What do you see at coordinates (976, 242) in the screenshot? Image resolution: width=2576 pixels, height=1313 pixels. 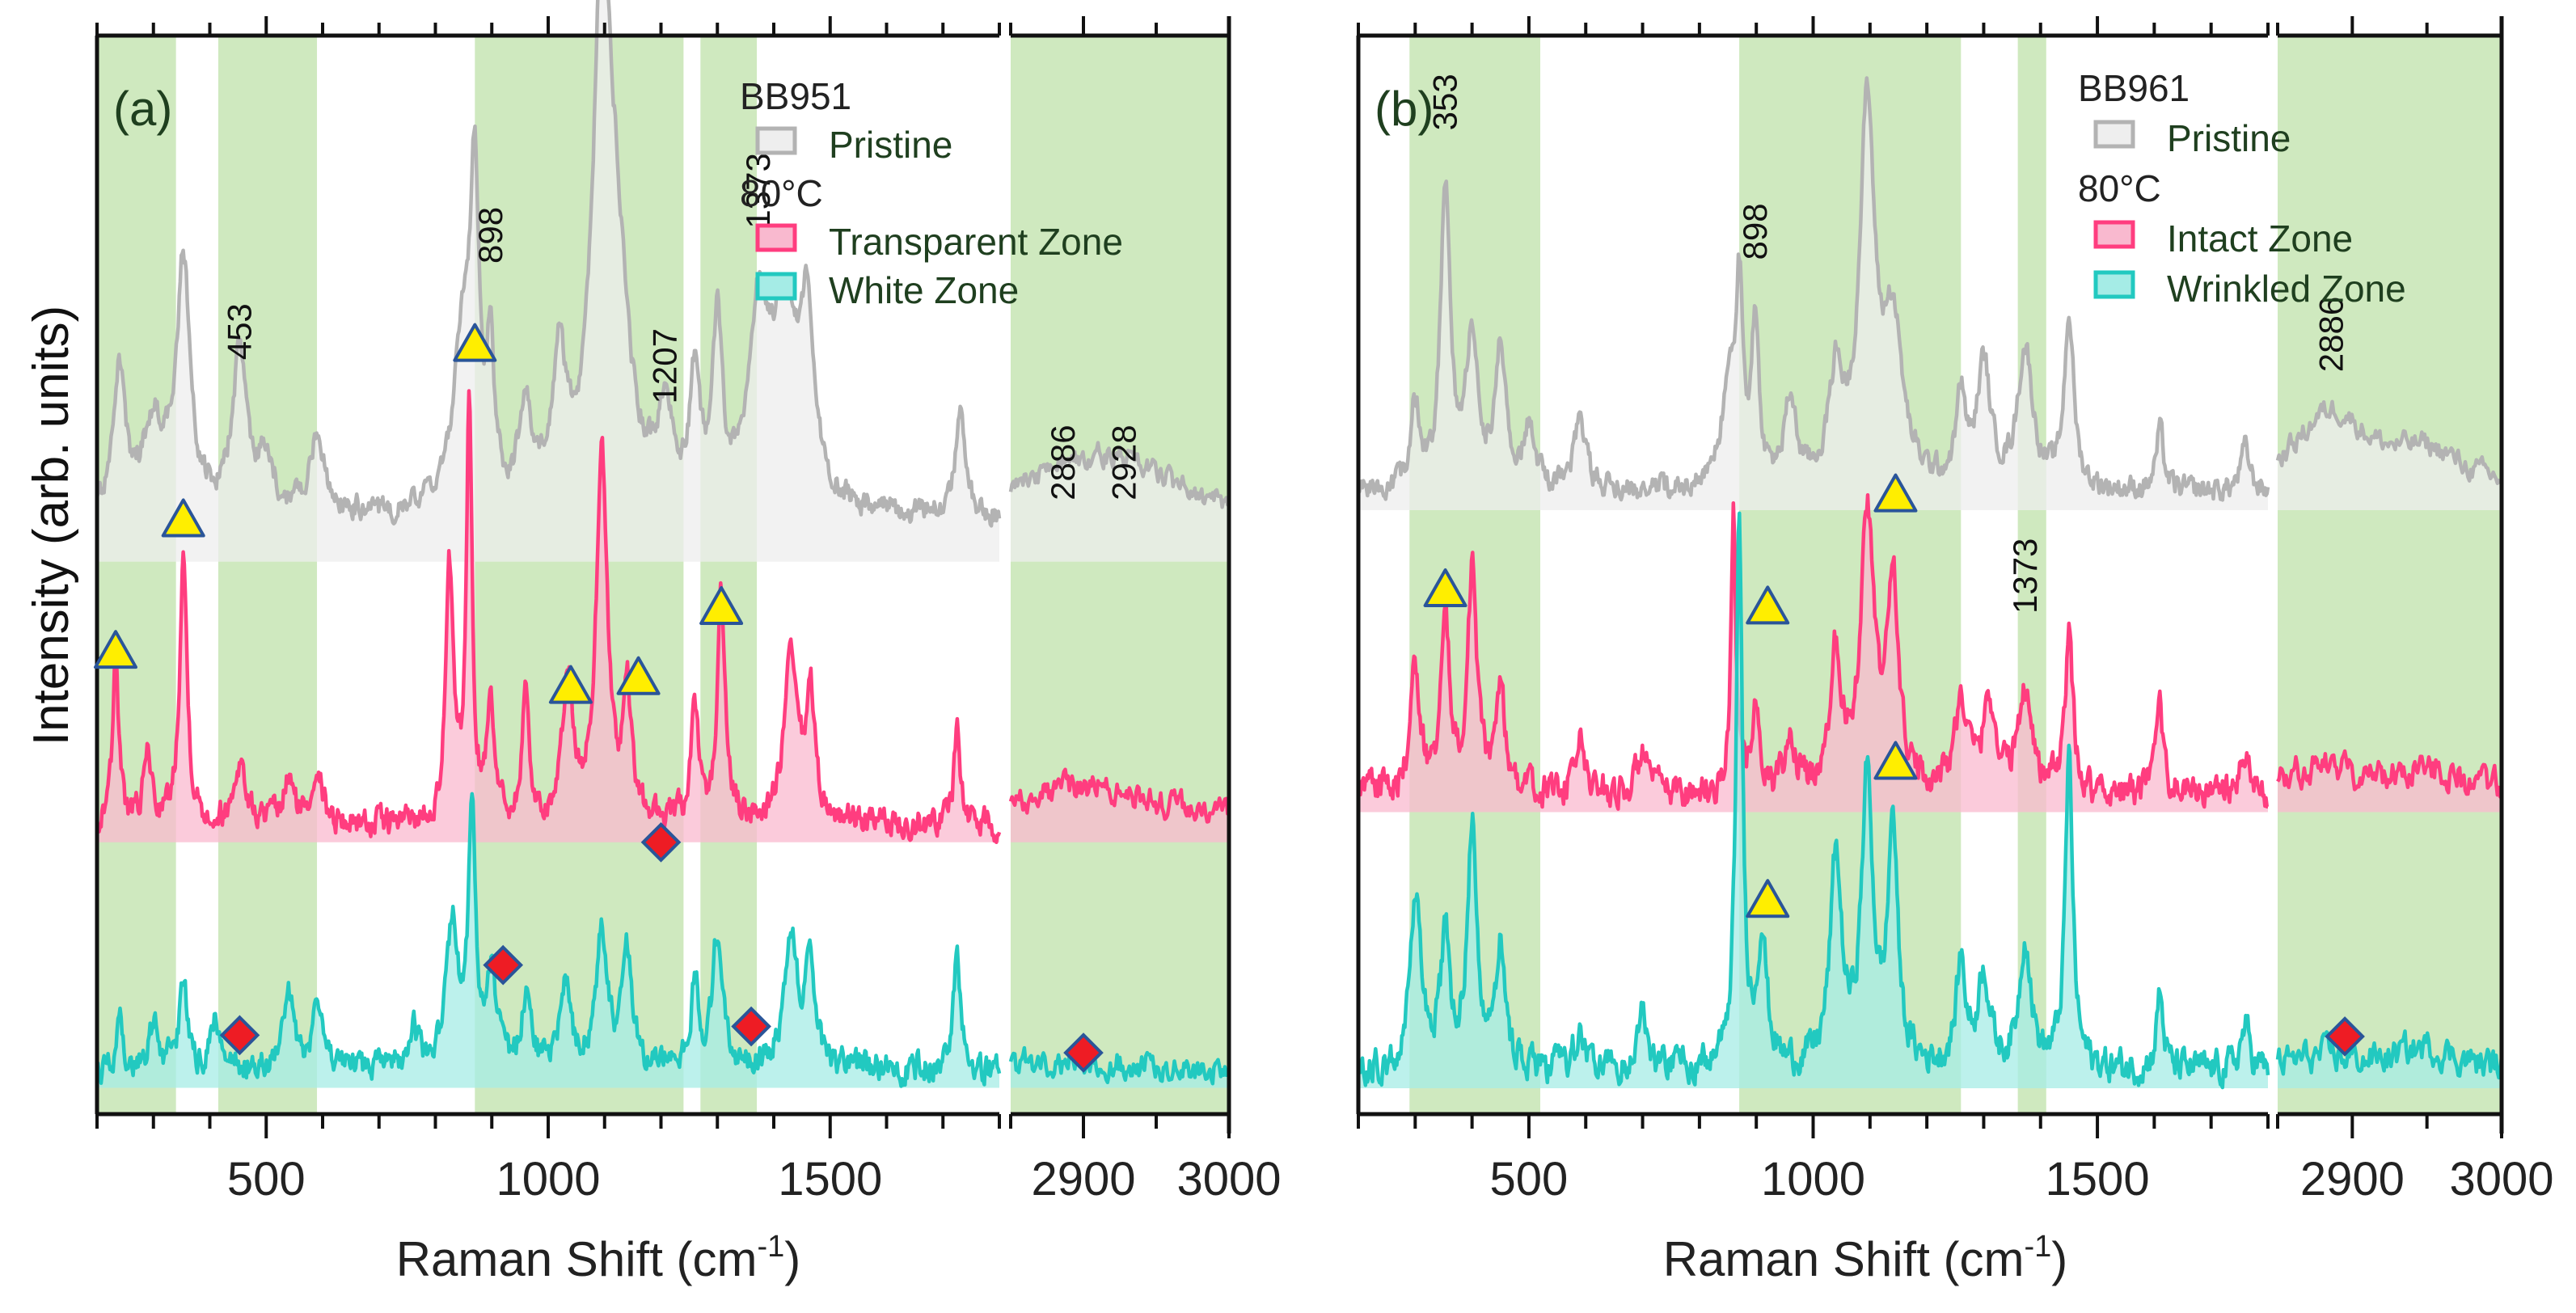 I see `legend-label-zone1: Transparent Zone` at bounding box center [976, 242].